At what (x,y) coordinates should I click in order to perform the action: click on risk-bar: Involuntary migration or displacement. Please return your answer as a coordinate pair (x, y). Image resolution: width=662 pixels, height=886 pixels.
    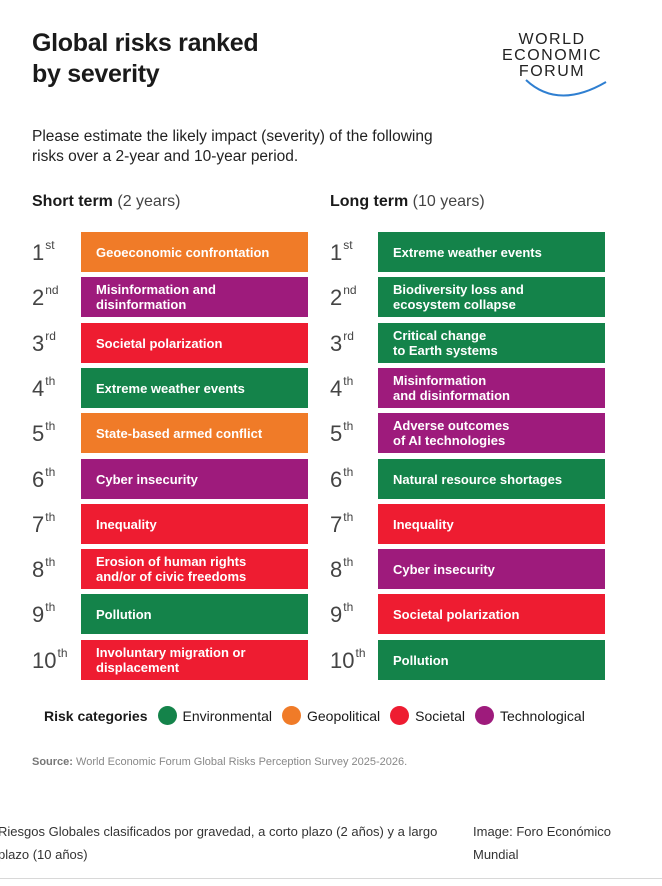
    Looking at the image, I should click on (194, 660).